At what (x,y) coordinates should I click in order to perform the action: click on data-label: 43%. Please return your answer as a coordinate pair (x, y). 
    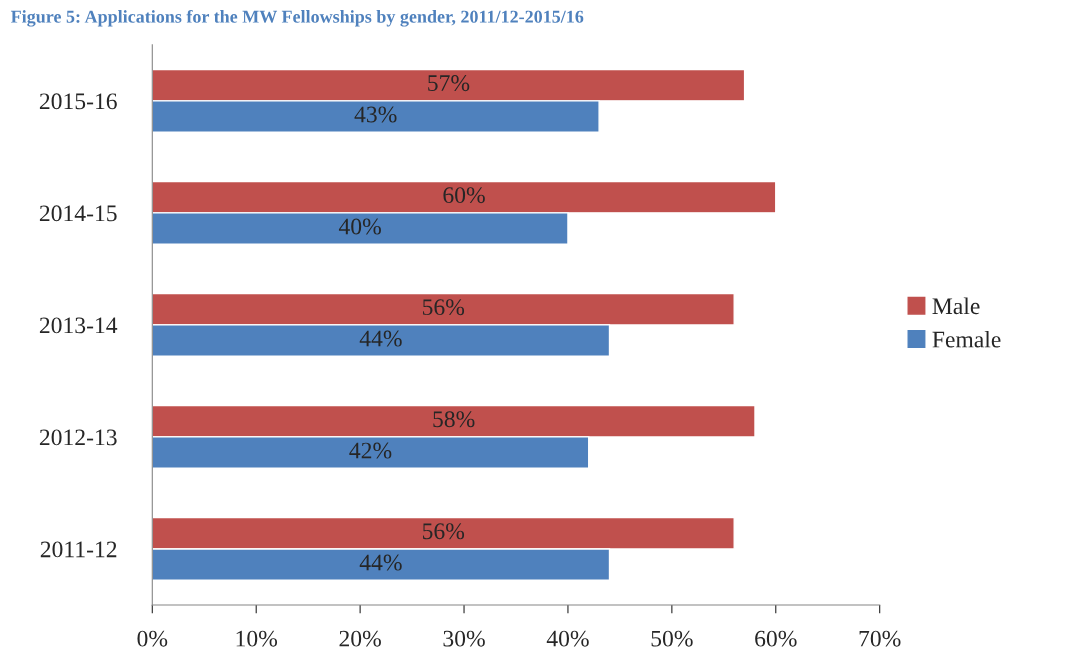
    Looking at the image, I should click on (375, 114).